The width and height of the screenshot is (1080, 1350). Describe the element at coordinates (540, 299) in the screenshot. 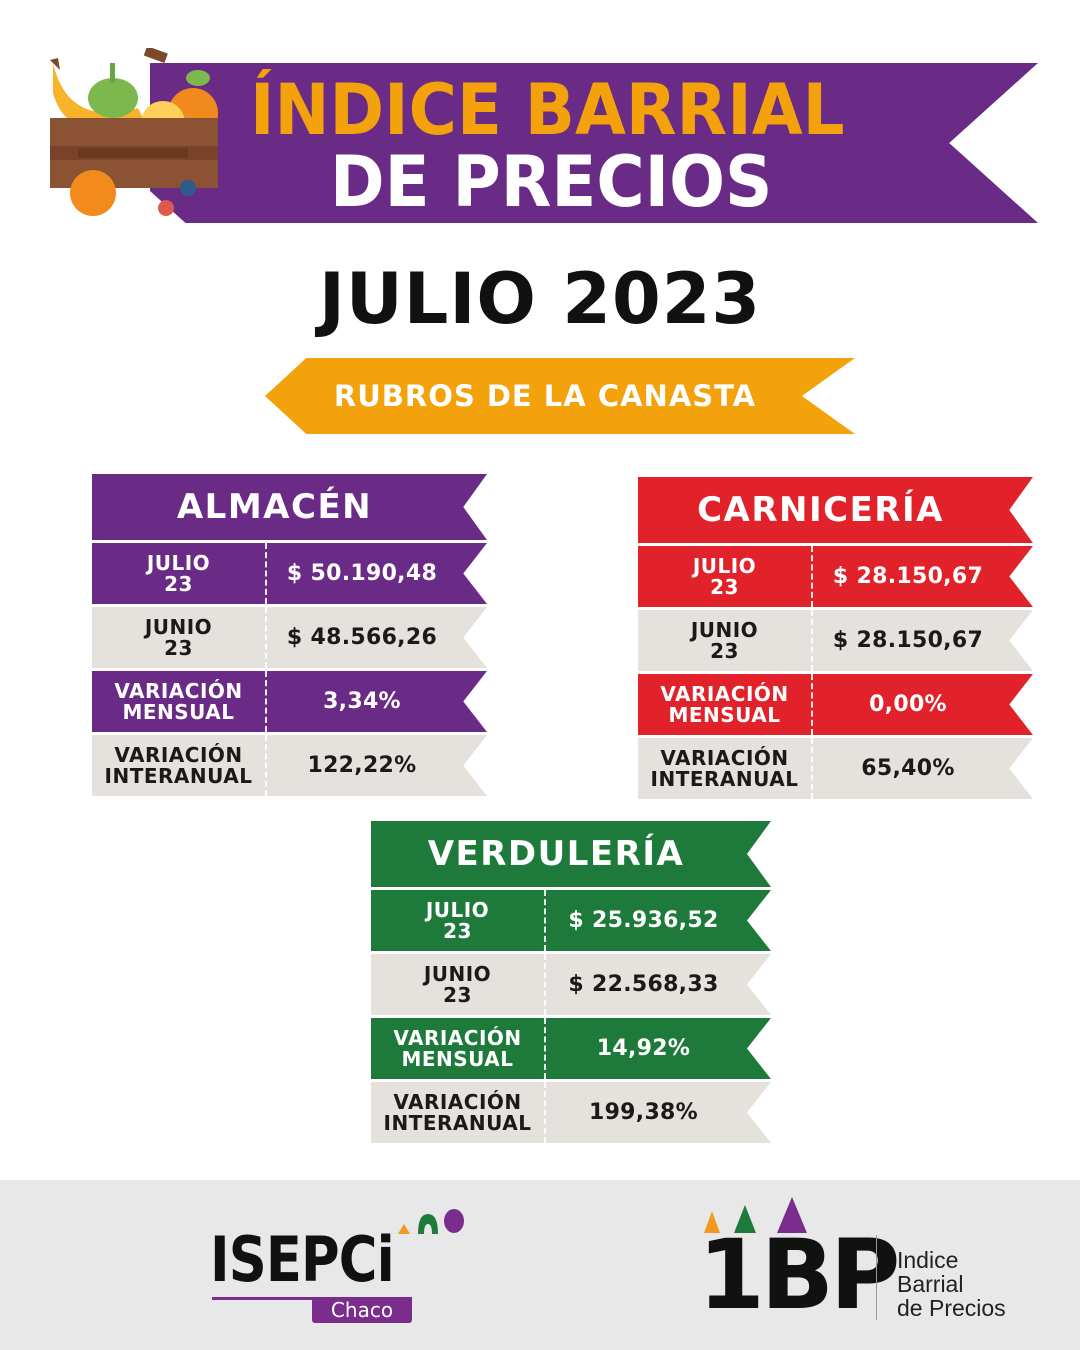

I see `period-title: JULIO 2023` at that location.